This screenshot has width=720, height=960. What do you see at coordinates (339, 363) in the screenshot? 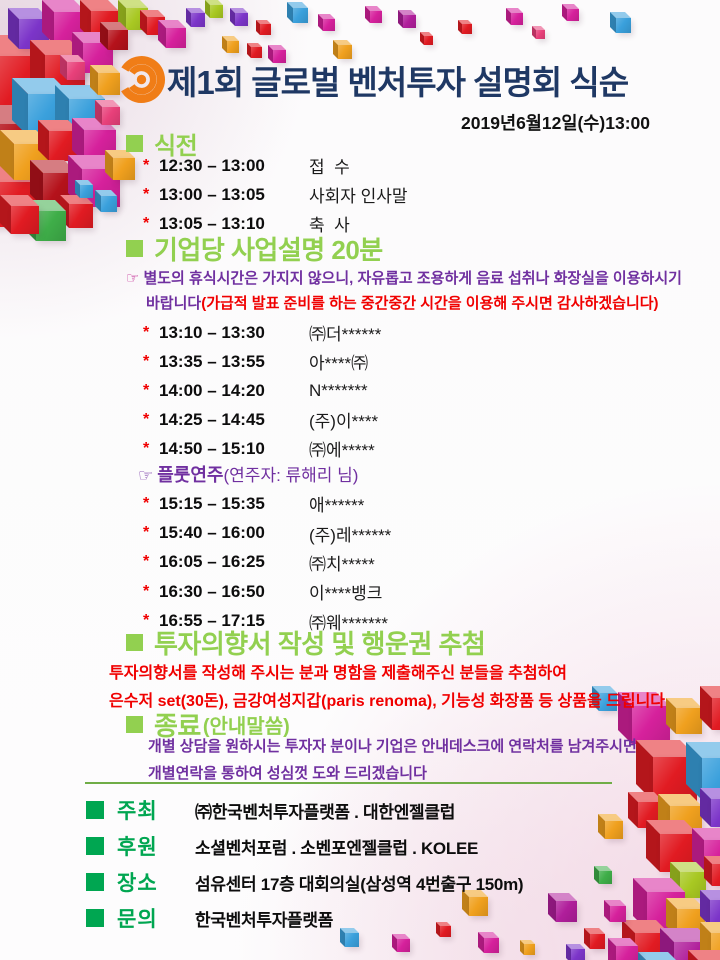
I see `schedule-title: 아****㈜` at bounding box center [339, 363].